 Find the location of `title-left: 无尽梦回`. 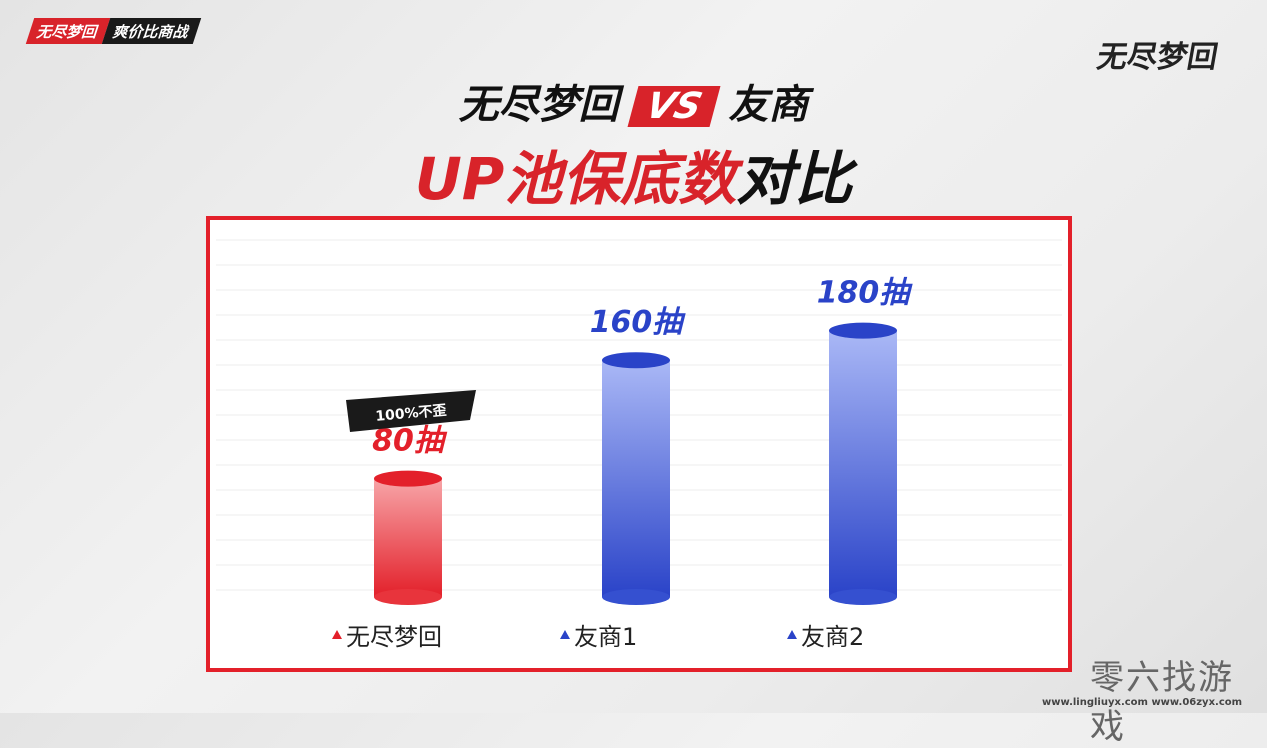

title-left: 无尽梦回 is located at coordinates (538, 105).